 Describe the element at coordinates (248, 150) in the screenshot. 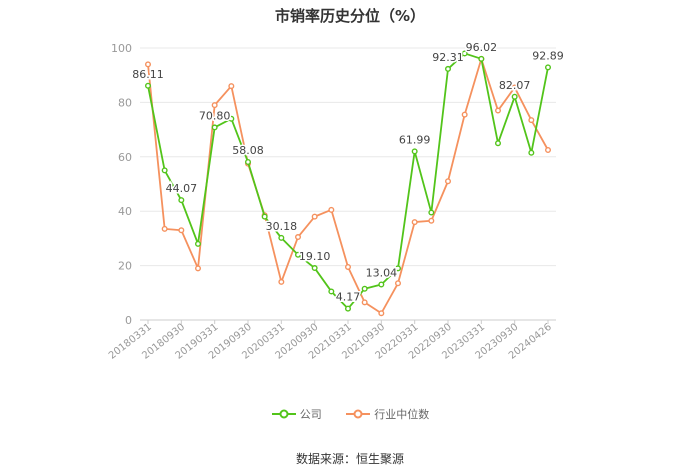

I see `data-label: 58.08` at that location.